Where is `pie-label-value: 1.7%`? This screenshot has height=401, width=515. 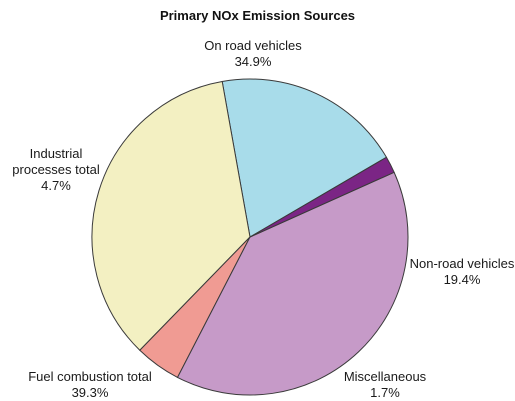
pie-label-value: 1.7% is located at coordinates (385, 392).